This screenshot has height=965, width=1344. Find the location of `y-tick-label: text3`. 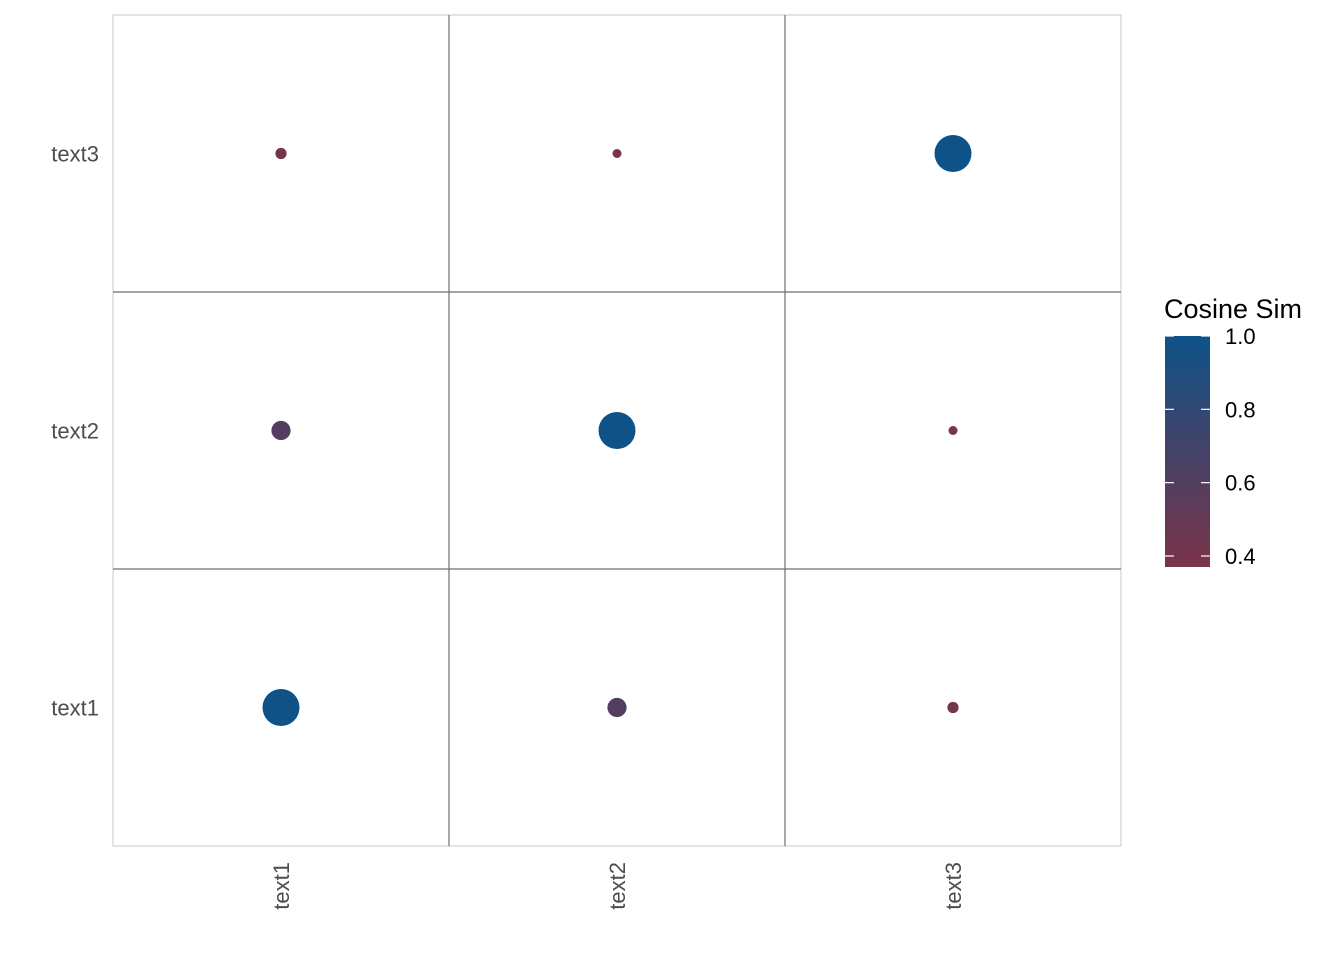

y-tick-label: text3 is located at coordinates (75, 154).